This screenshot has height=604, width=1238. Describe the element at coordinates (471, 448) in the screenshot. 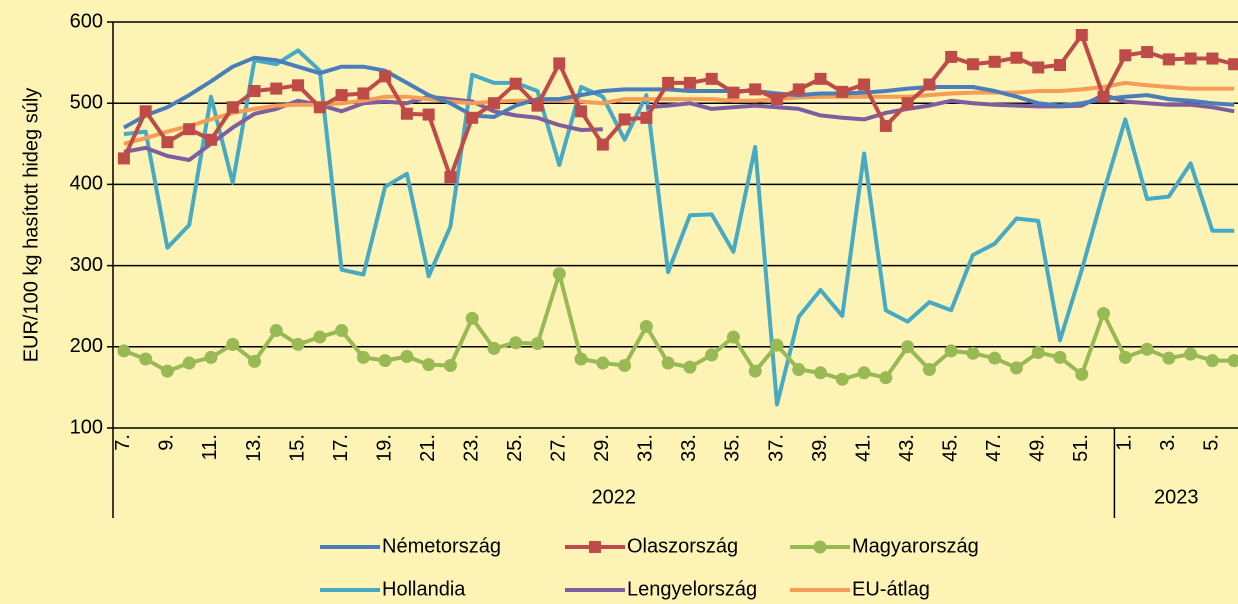

I see `x-tick-label: 23.` at that location.